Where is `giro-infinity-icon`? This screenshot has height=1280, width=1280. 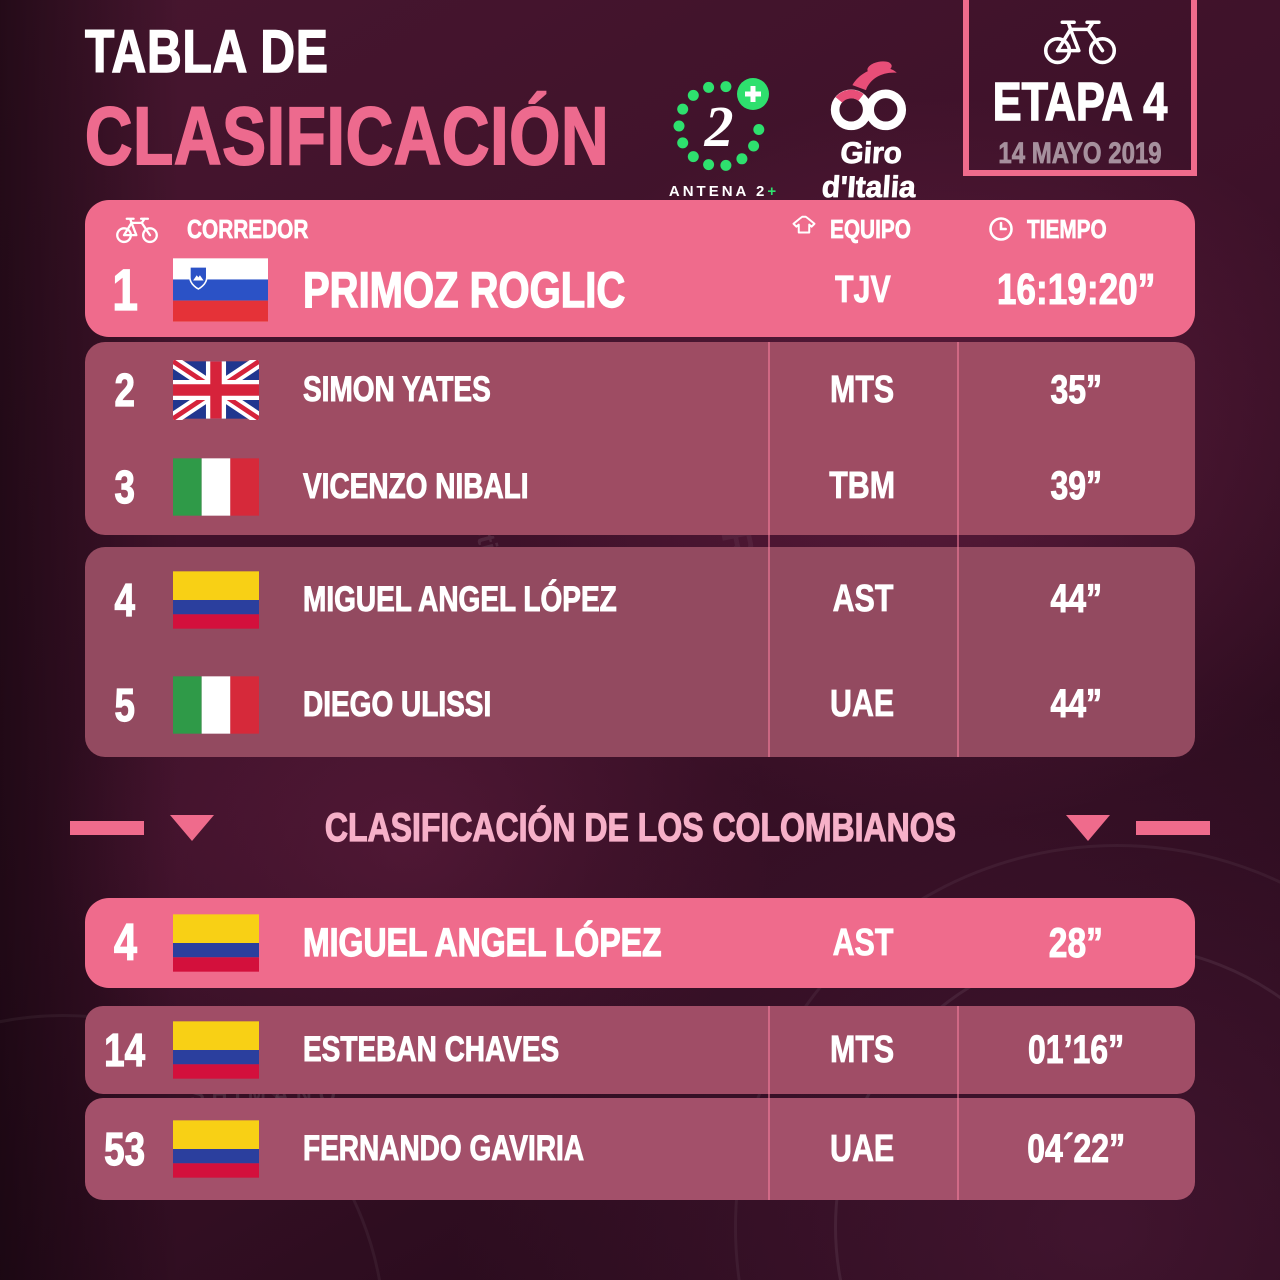
giro-infinity-icon is located at coordinates (869, 96).